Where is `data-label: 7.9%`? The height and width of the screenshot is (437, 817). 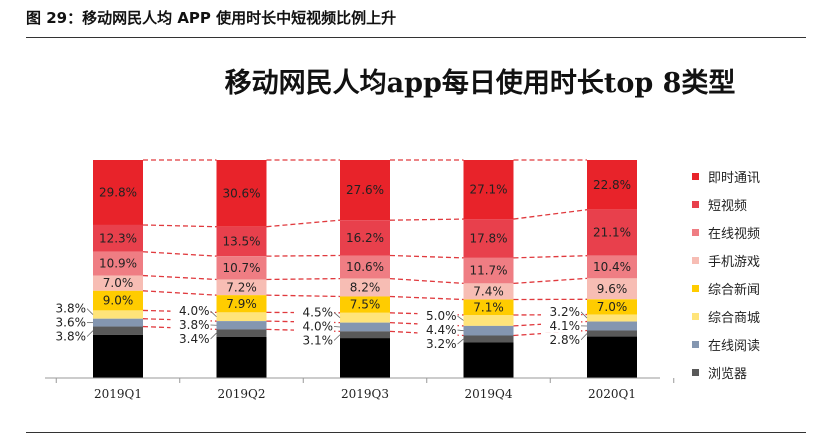
data-label: 7.9% is located at coordinates (241, 304).